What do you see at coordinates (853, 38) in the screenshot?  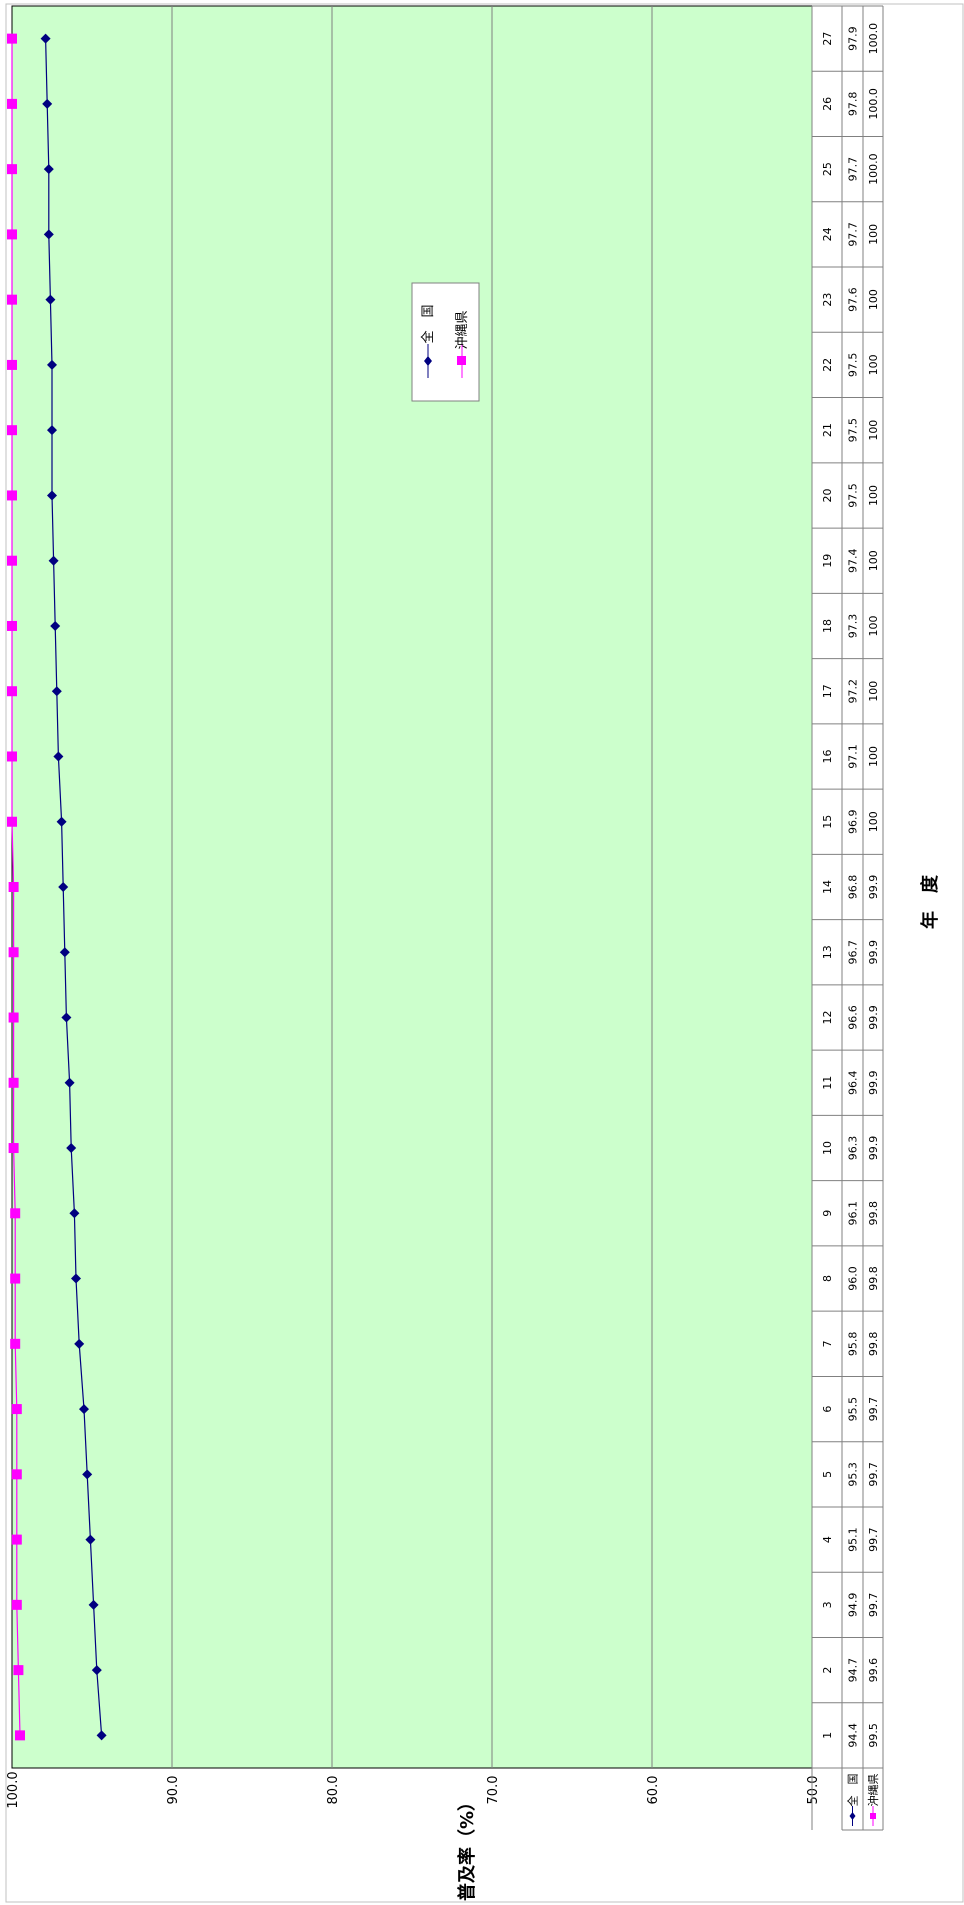 I see `table-value: 97.9` at bounding box center [853, 38].